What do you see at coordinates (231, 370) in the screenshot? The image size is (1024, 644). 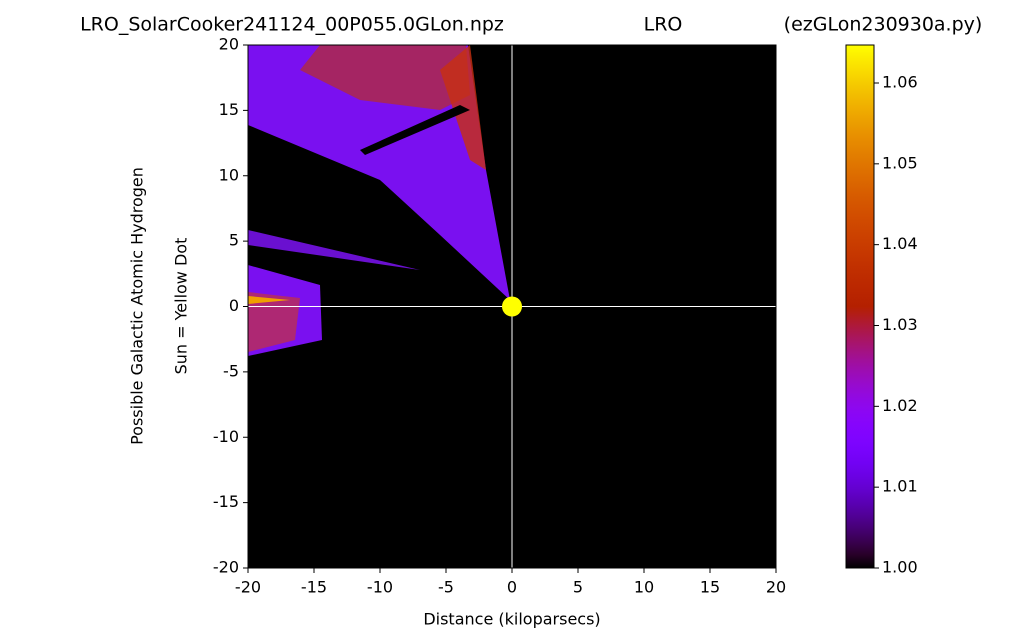 I see `y-tick-label: -5` at bounding box center [231, 370].